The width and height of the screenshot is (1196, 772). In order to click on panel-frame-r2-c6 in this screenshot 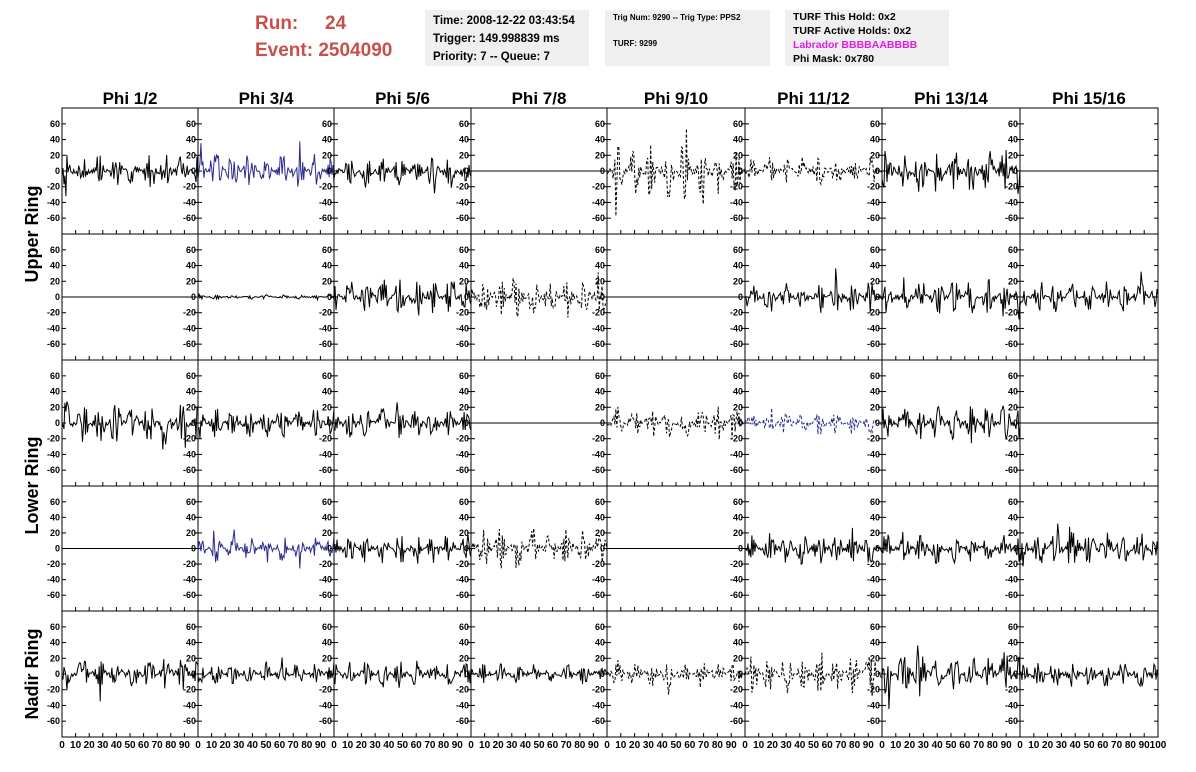, I will do `click(813, 297)`.